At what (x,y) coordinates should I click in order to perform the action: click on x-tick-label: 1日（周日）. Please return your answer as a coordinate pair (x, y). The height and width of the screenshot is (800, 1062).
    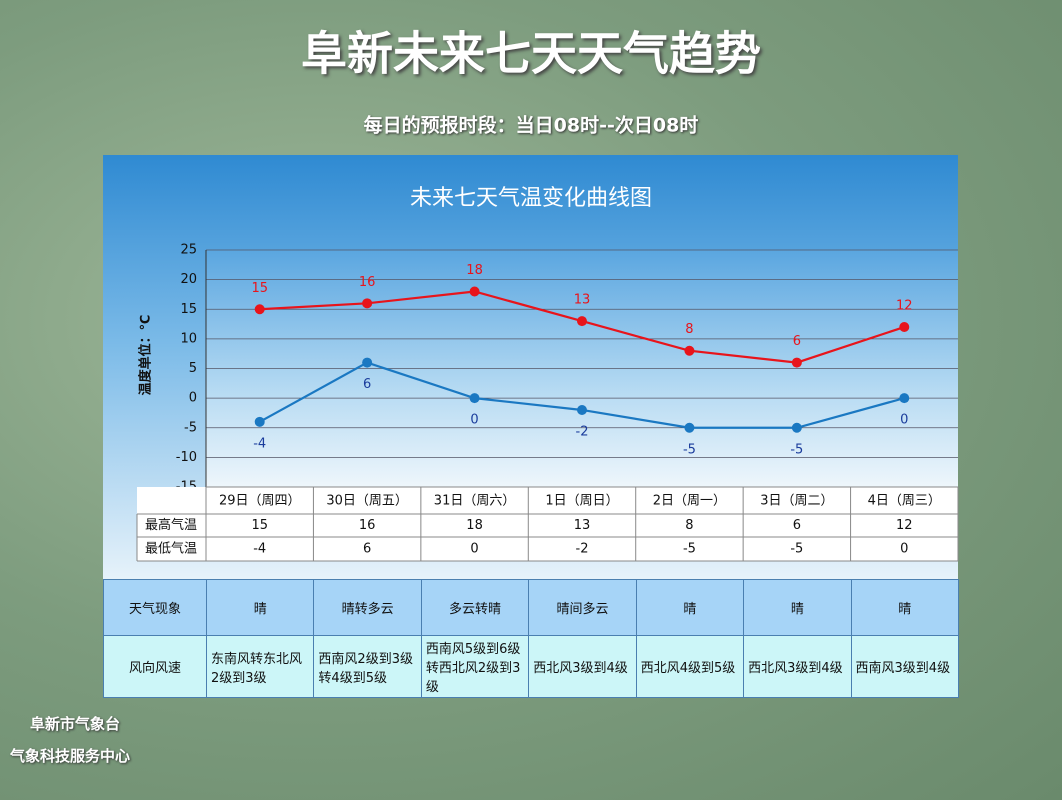
    Looking at the image, I should click on (581, 501).